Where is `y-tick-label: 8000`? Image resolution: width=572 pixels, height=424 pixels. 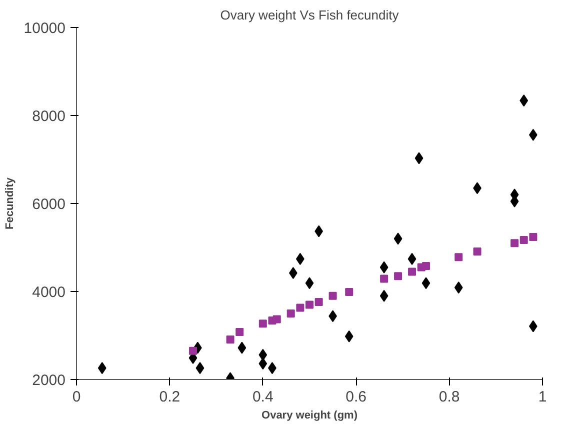 y-tick-label: 8000 is located at coordinates (49, 116).